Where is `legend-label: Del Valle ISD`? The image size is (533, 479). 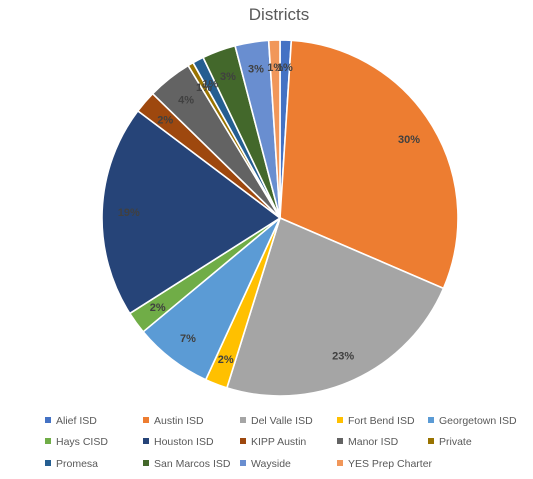
legend-label: Del Valle ISD is located at coordinates (282, 421).